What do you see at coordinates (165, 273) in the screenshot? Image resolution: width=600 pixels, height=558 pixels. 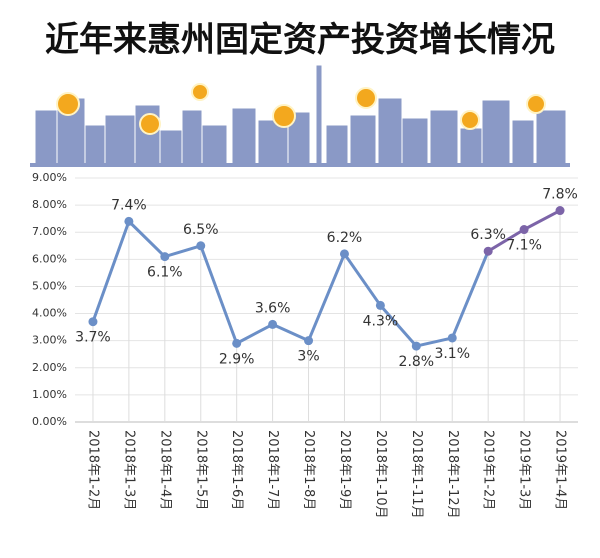 I see `data-label: 6.1%` at bounding box center [165, 273].